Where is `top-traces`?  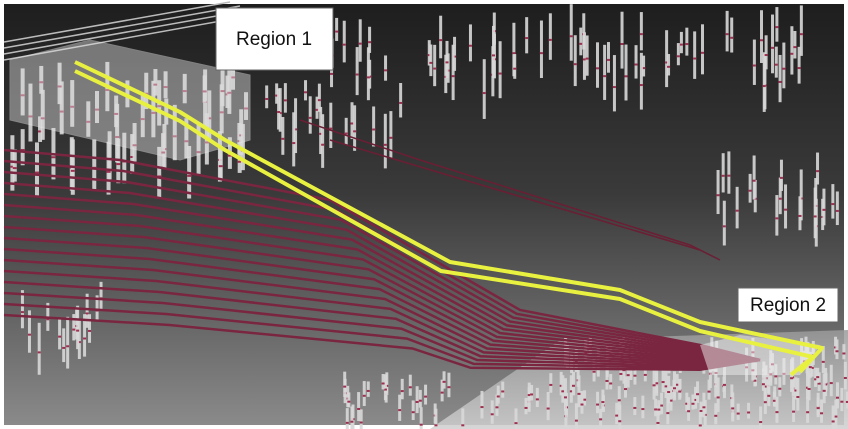
top-traces is located at coordinates (132, 31).